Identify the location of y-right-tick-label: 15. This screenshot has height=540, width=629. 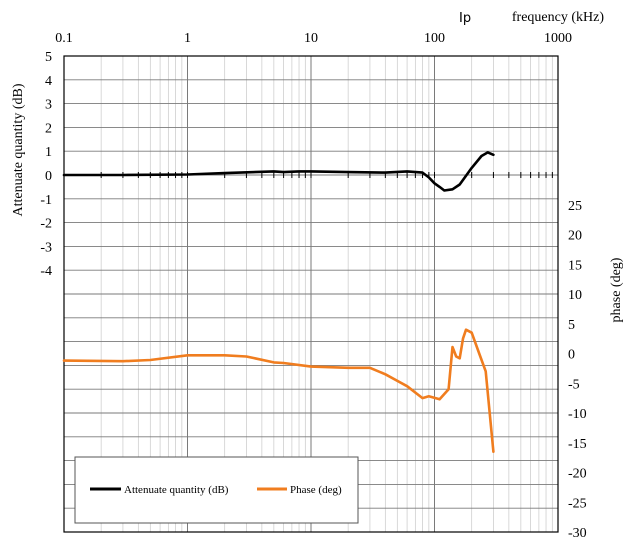
(575, 265).